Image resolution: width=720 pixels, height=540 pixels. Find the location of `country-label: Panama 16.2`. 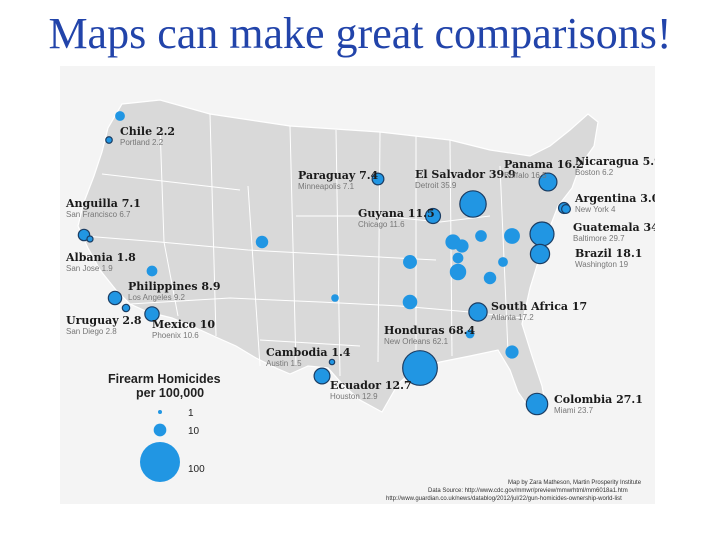

country-label: Panama 16.2 is located at coordinates (544, 164).